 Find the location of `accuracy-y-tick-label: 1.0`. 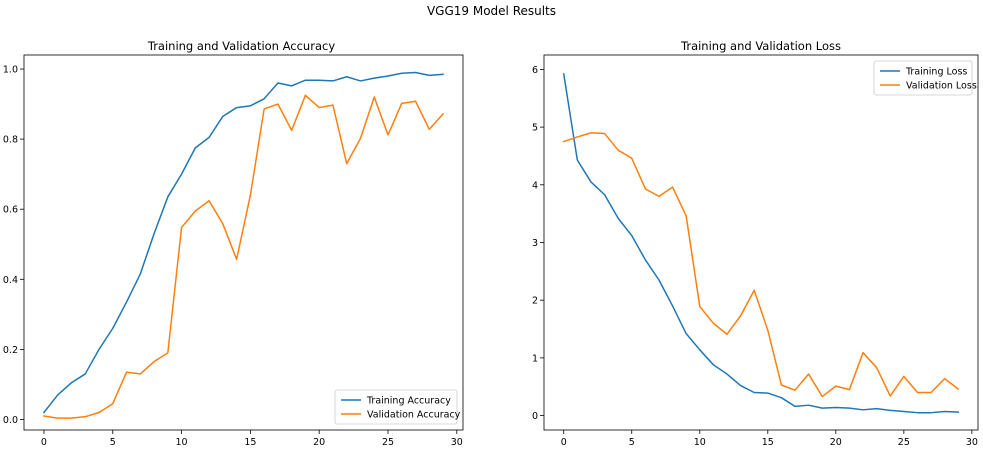

accuracy-y-tick-label: 1.0 is located at coordinates (10, 70).